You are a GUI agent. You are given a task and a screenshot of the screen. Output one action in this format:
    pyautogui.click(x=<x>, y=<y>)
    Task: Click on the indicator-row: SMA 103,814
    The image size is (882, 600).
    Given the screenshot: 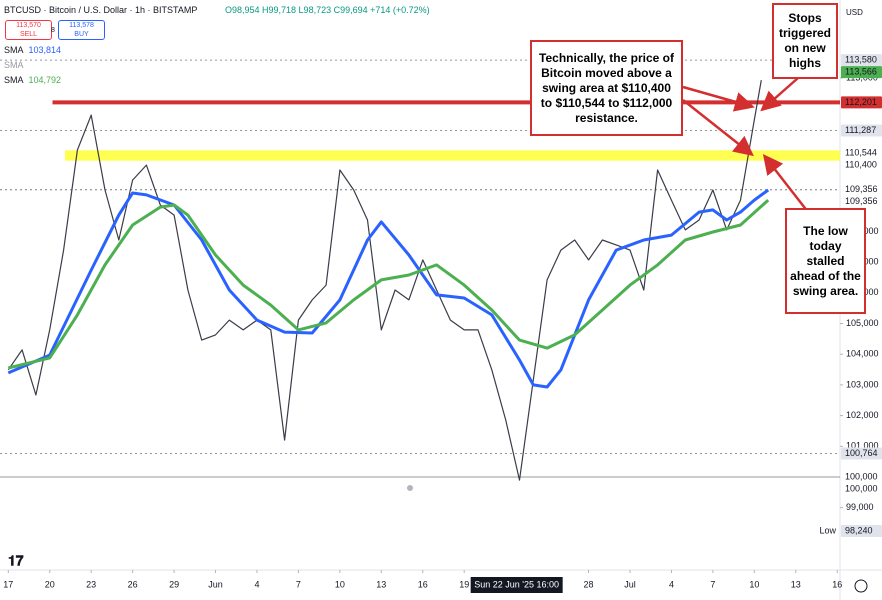 What is the action you would take?
    pyautogui.click(x=32, y=50)
    